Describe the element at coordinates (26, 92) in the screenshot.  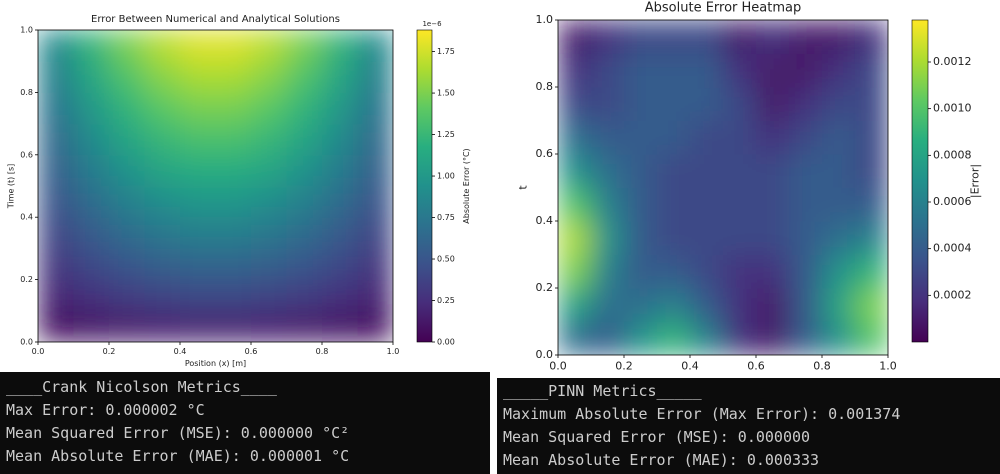
I see `y-tick-label: 0.8` at that location.